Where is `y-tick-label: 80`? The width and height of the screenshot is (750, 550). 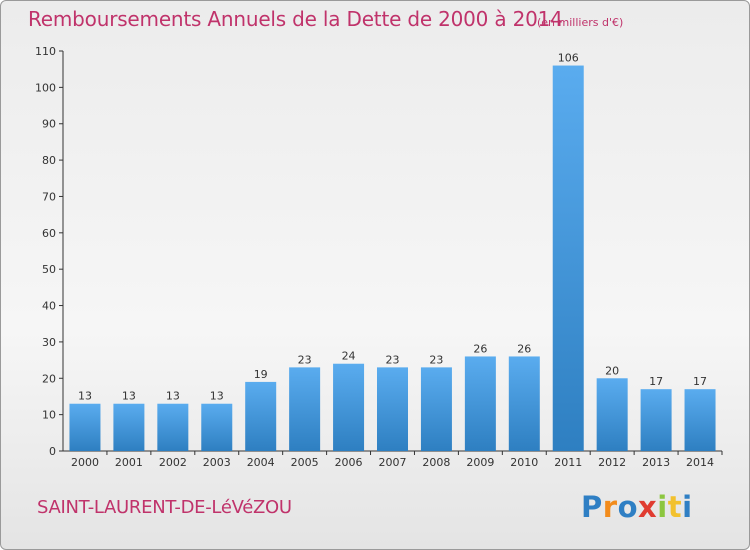 y-tick-label: 80 is located at coordinates (49, 160).